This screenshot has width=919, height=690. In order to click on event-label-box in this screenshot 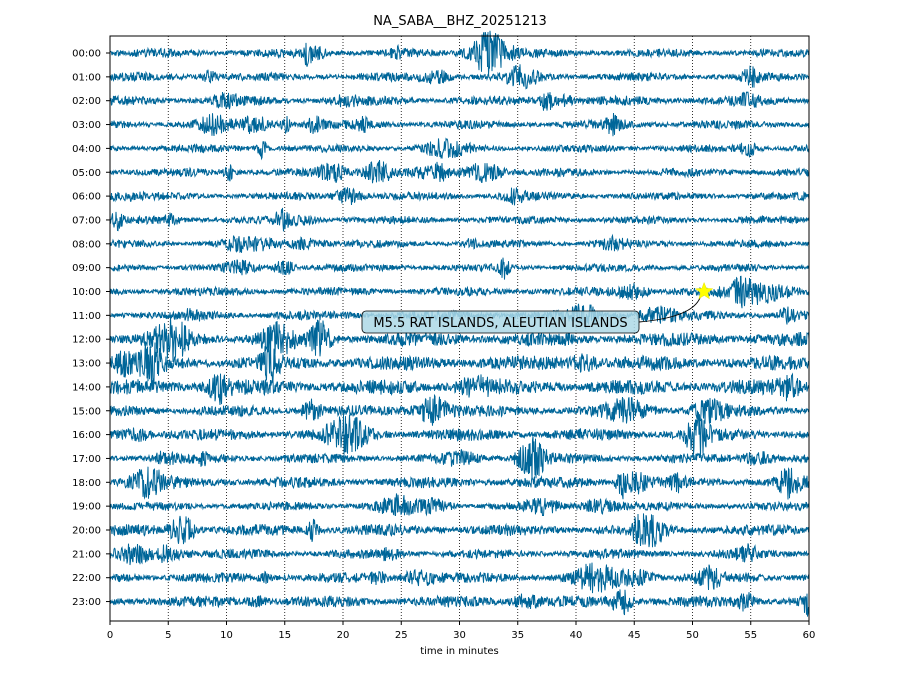, I will do `click(500, 322)`.